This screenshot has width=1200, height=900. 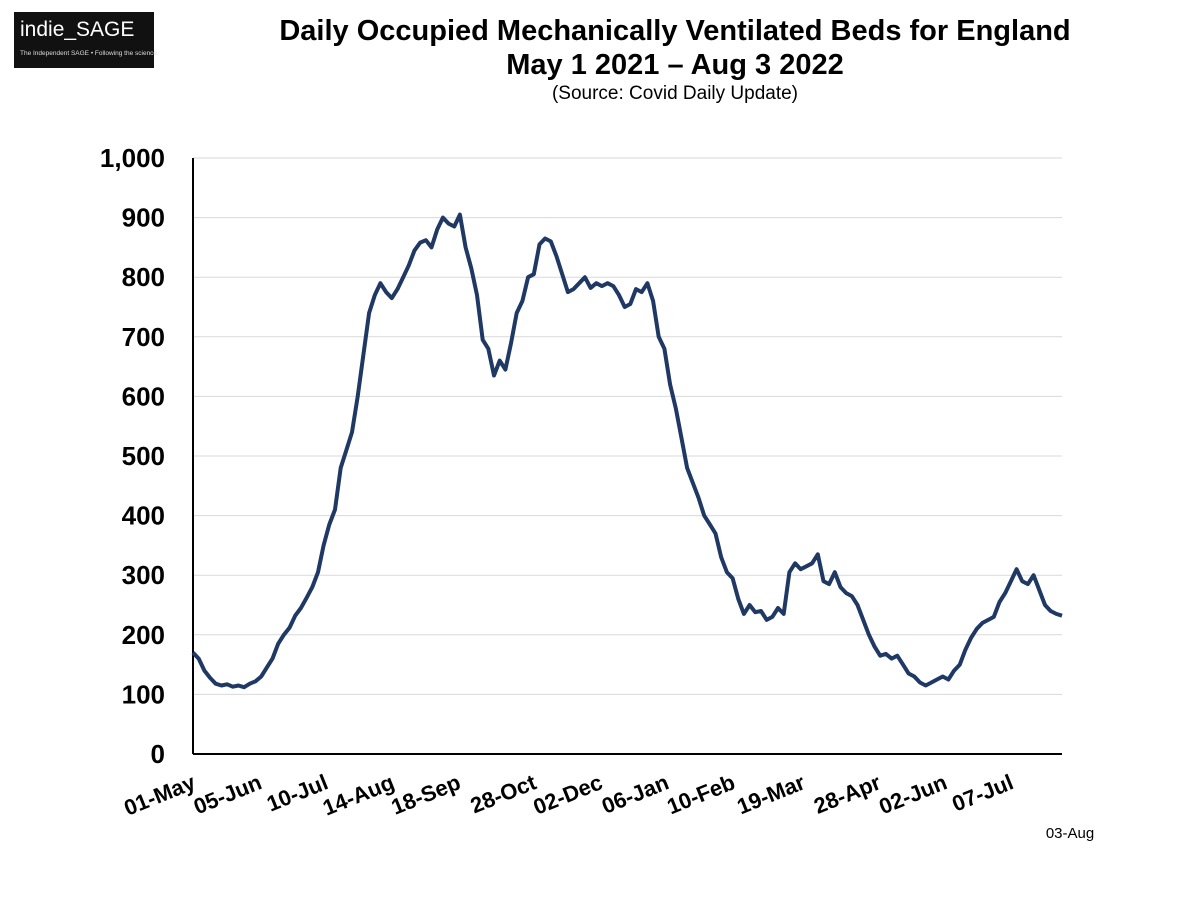 What do you see at coordinates (158, 754) in the screenshot?
I see `y-tick-label: 0` at bounding box center [158, 754].